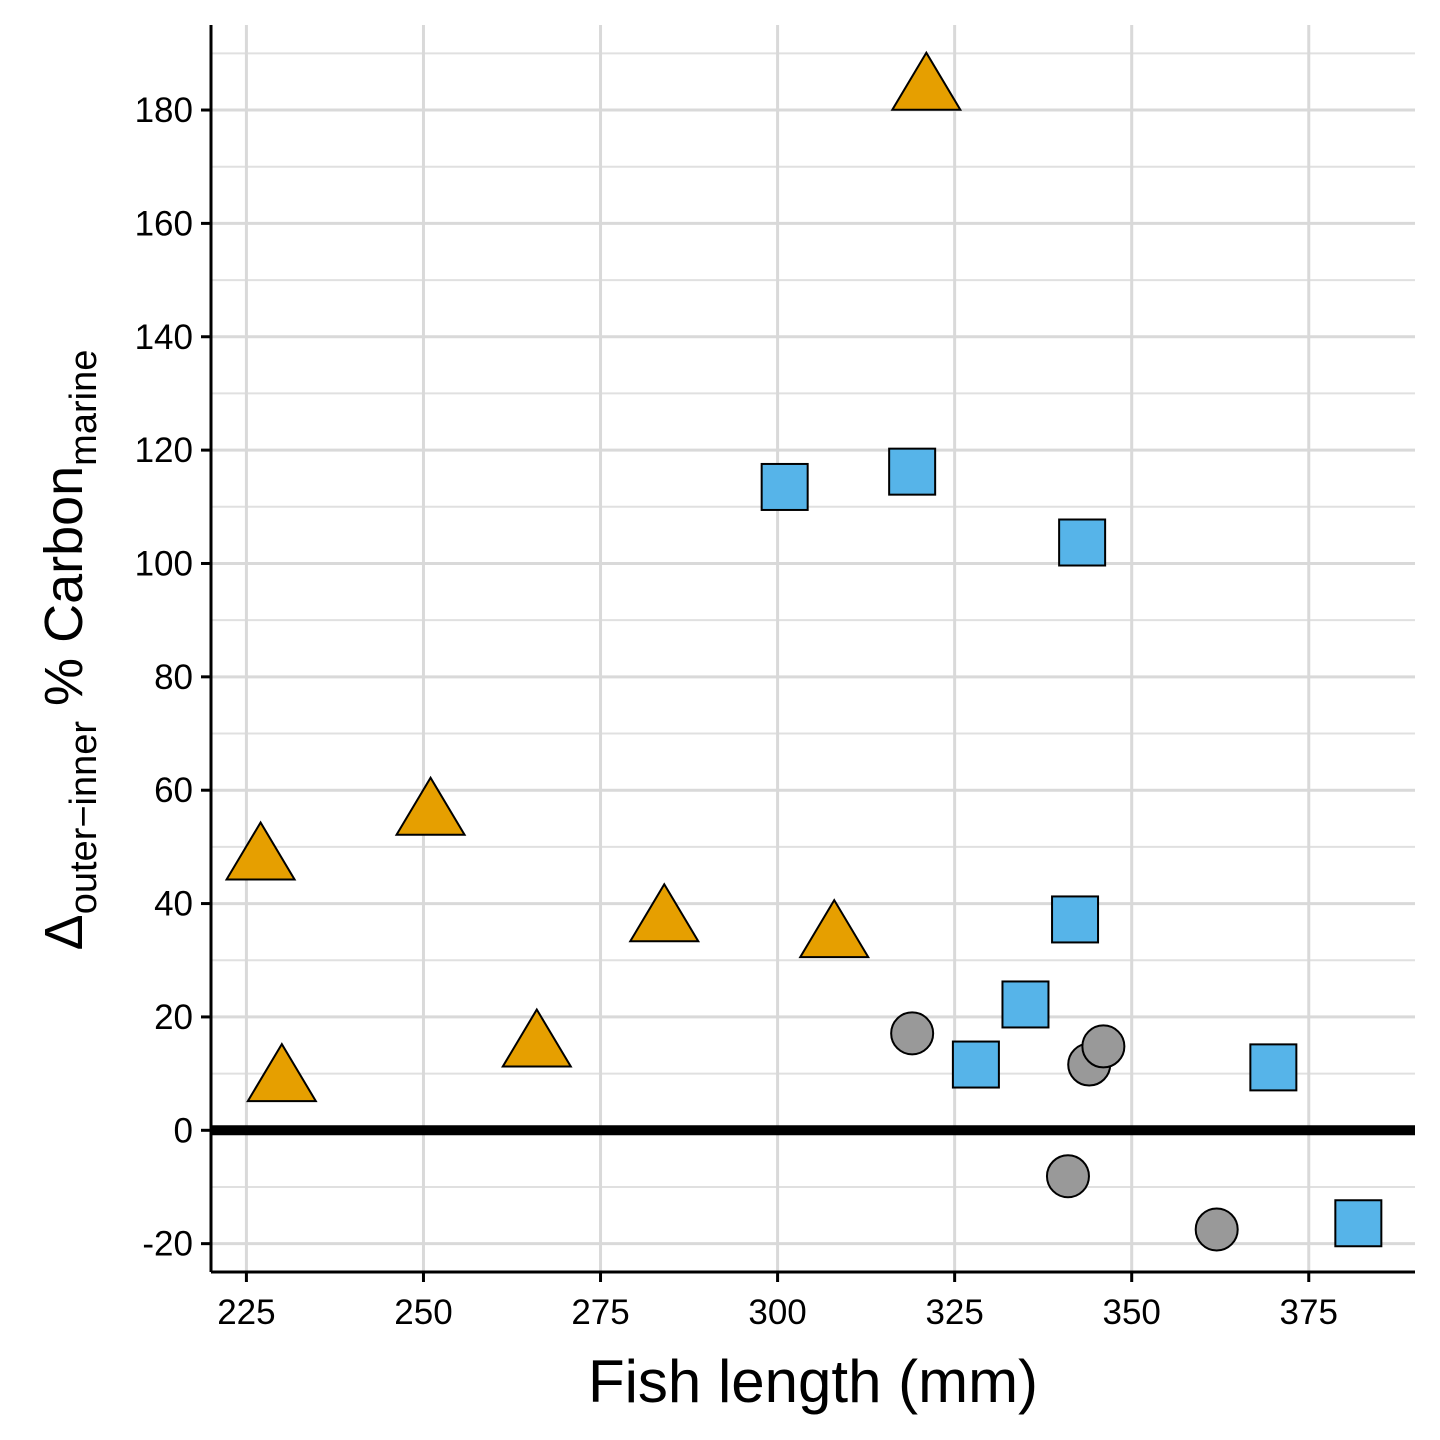  I want to click on x-tick-label: 375, so click(1309, 1312).